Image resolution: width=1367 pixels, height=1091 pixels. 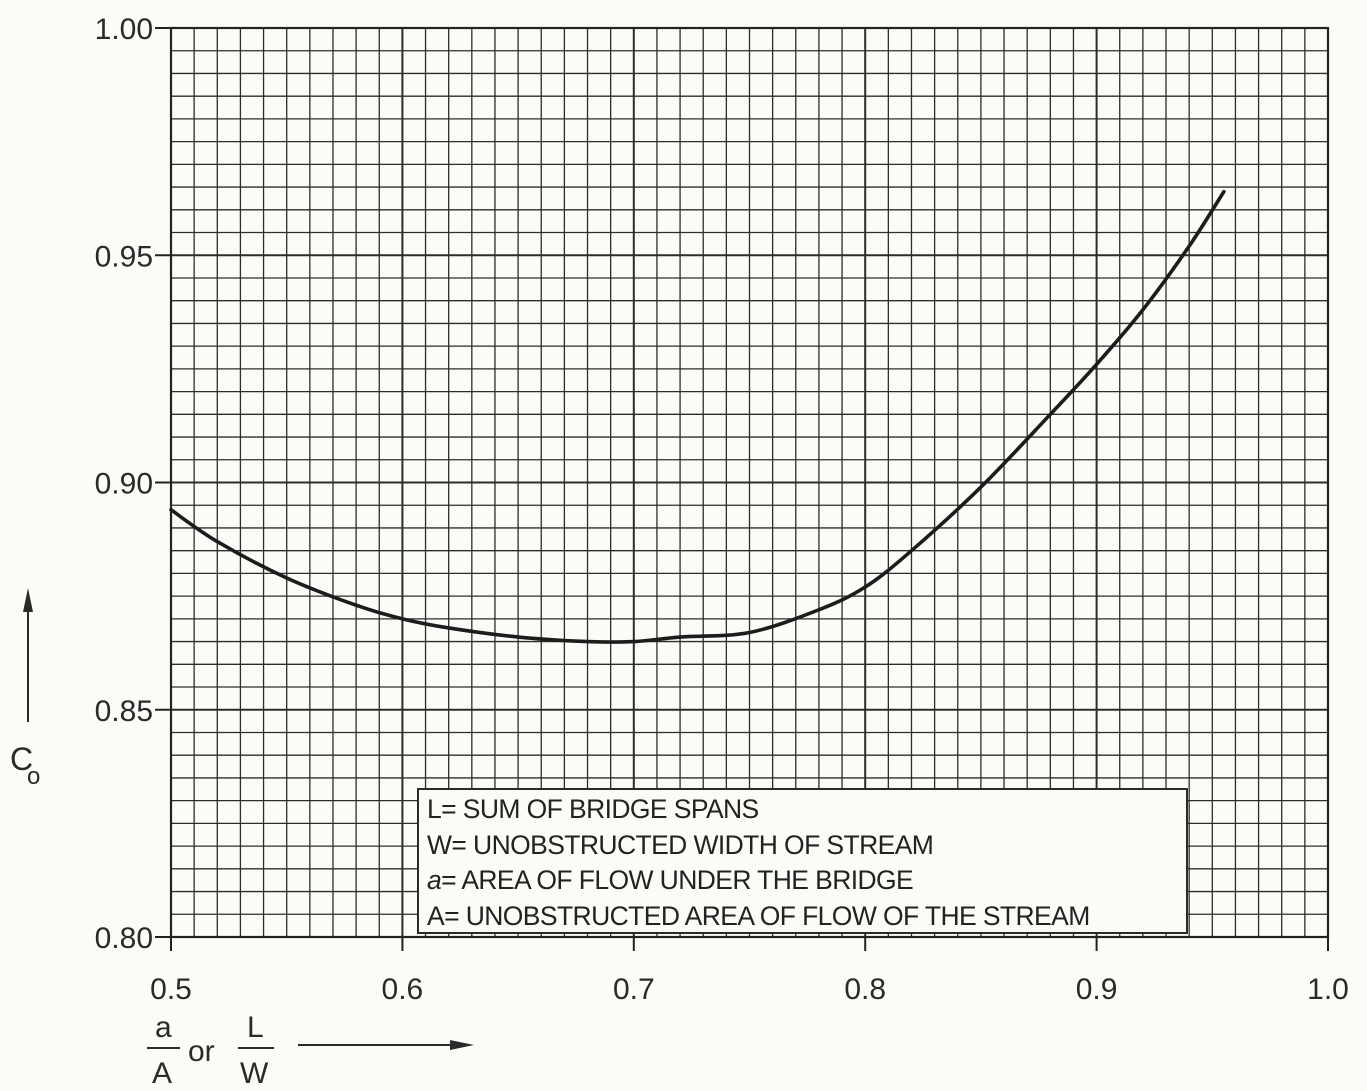 What do you see at coordinates (310, 1050) in the screenshot?
I see `x-axis-label: a A or L W` at bounding box center [310, 1050].